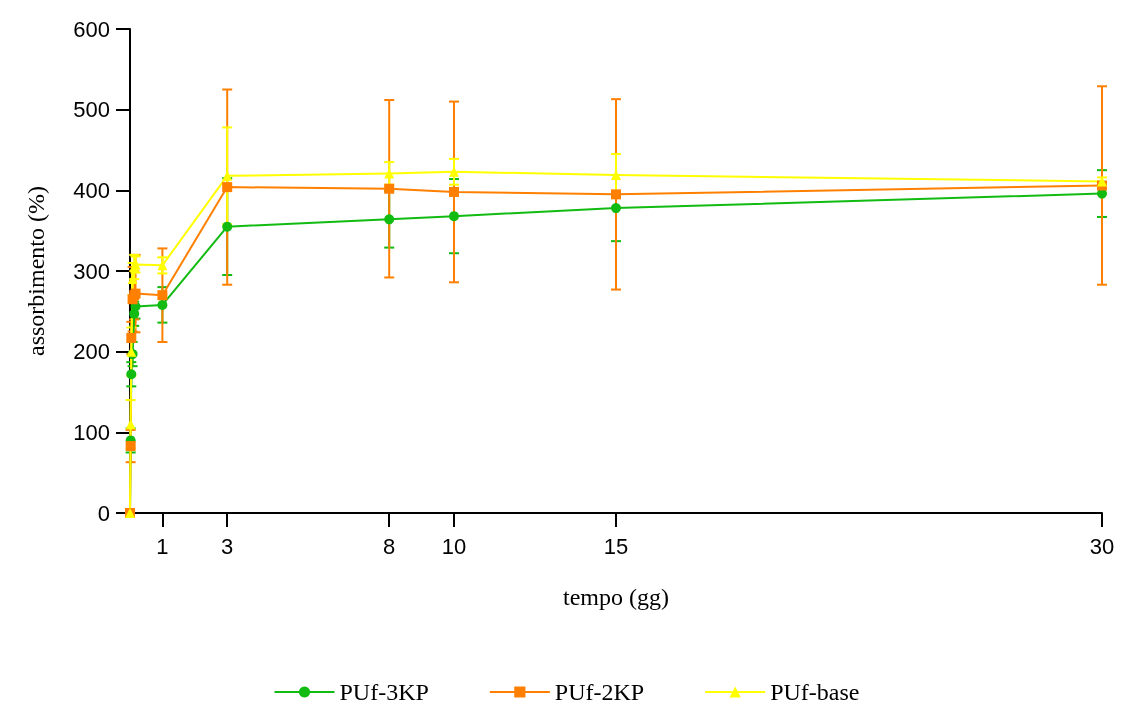 This screenshot has width=1133, height=722. What do you see at coordinates (91, 29) in the screenshot?
I see `y-tick-label: 600` at bounding box center [91, 29].